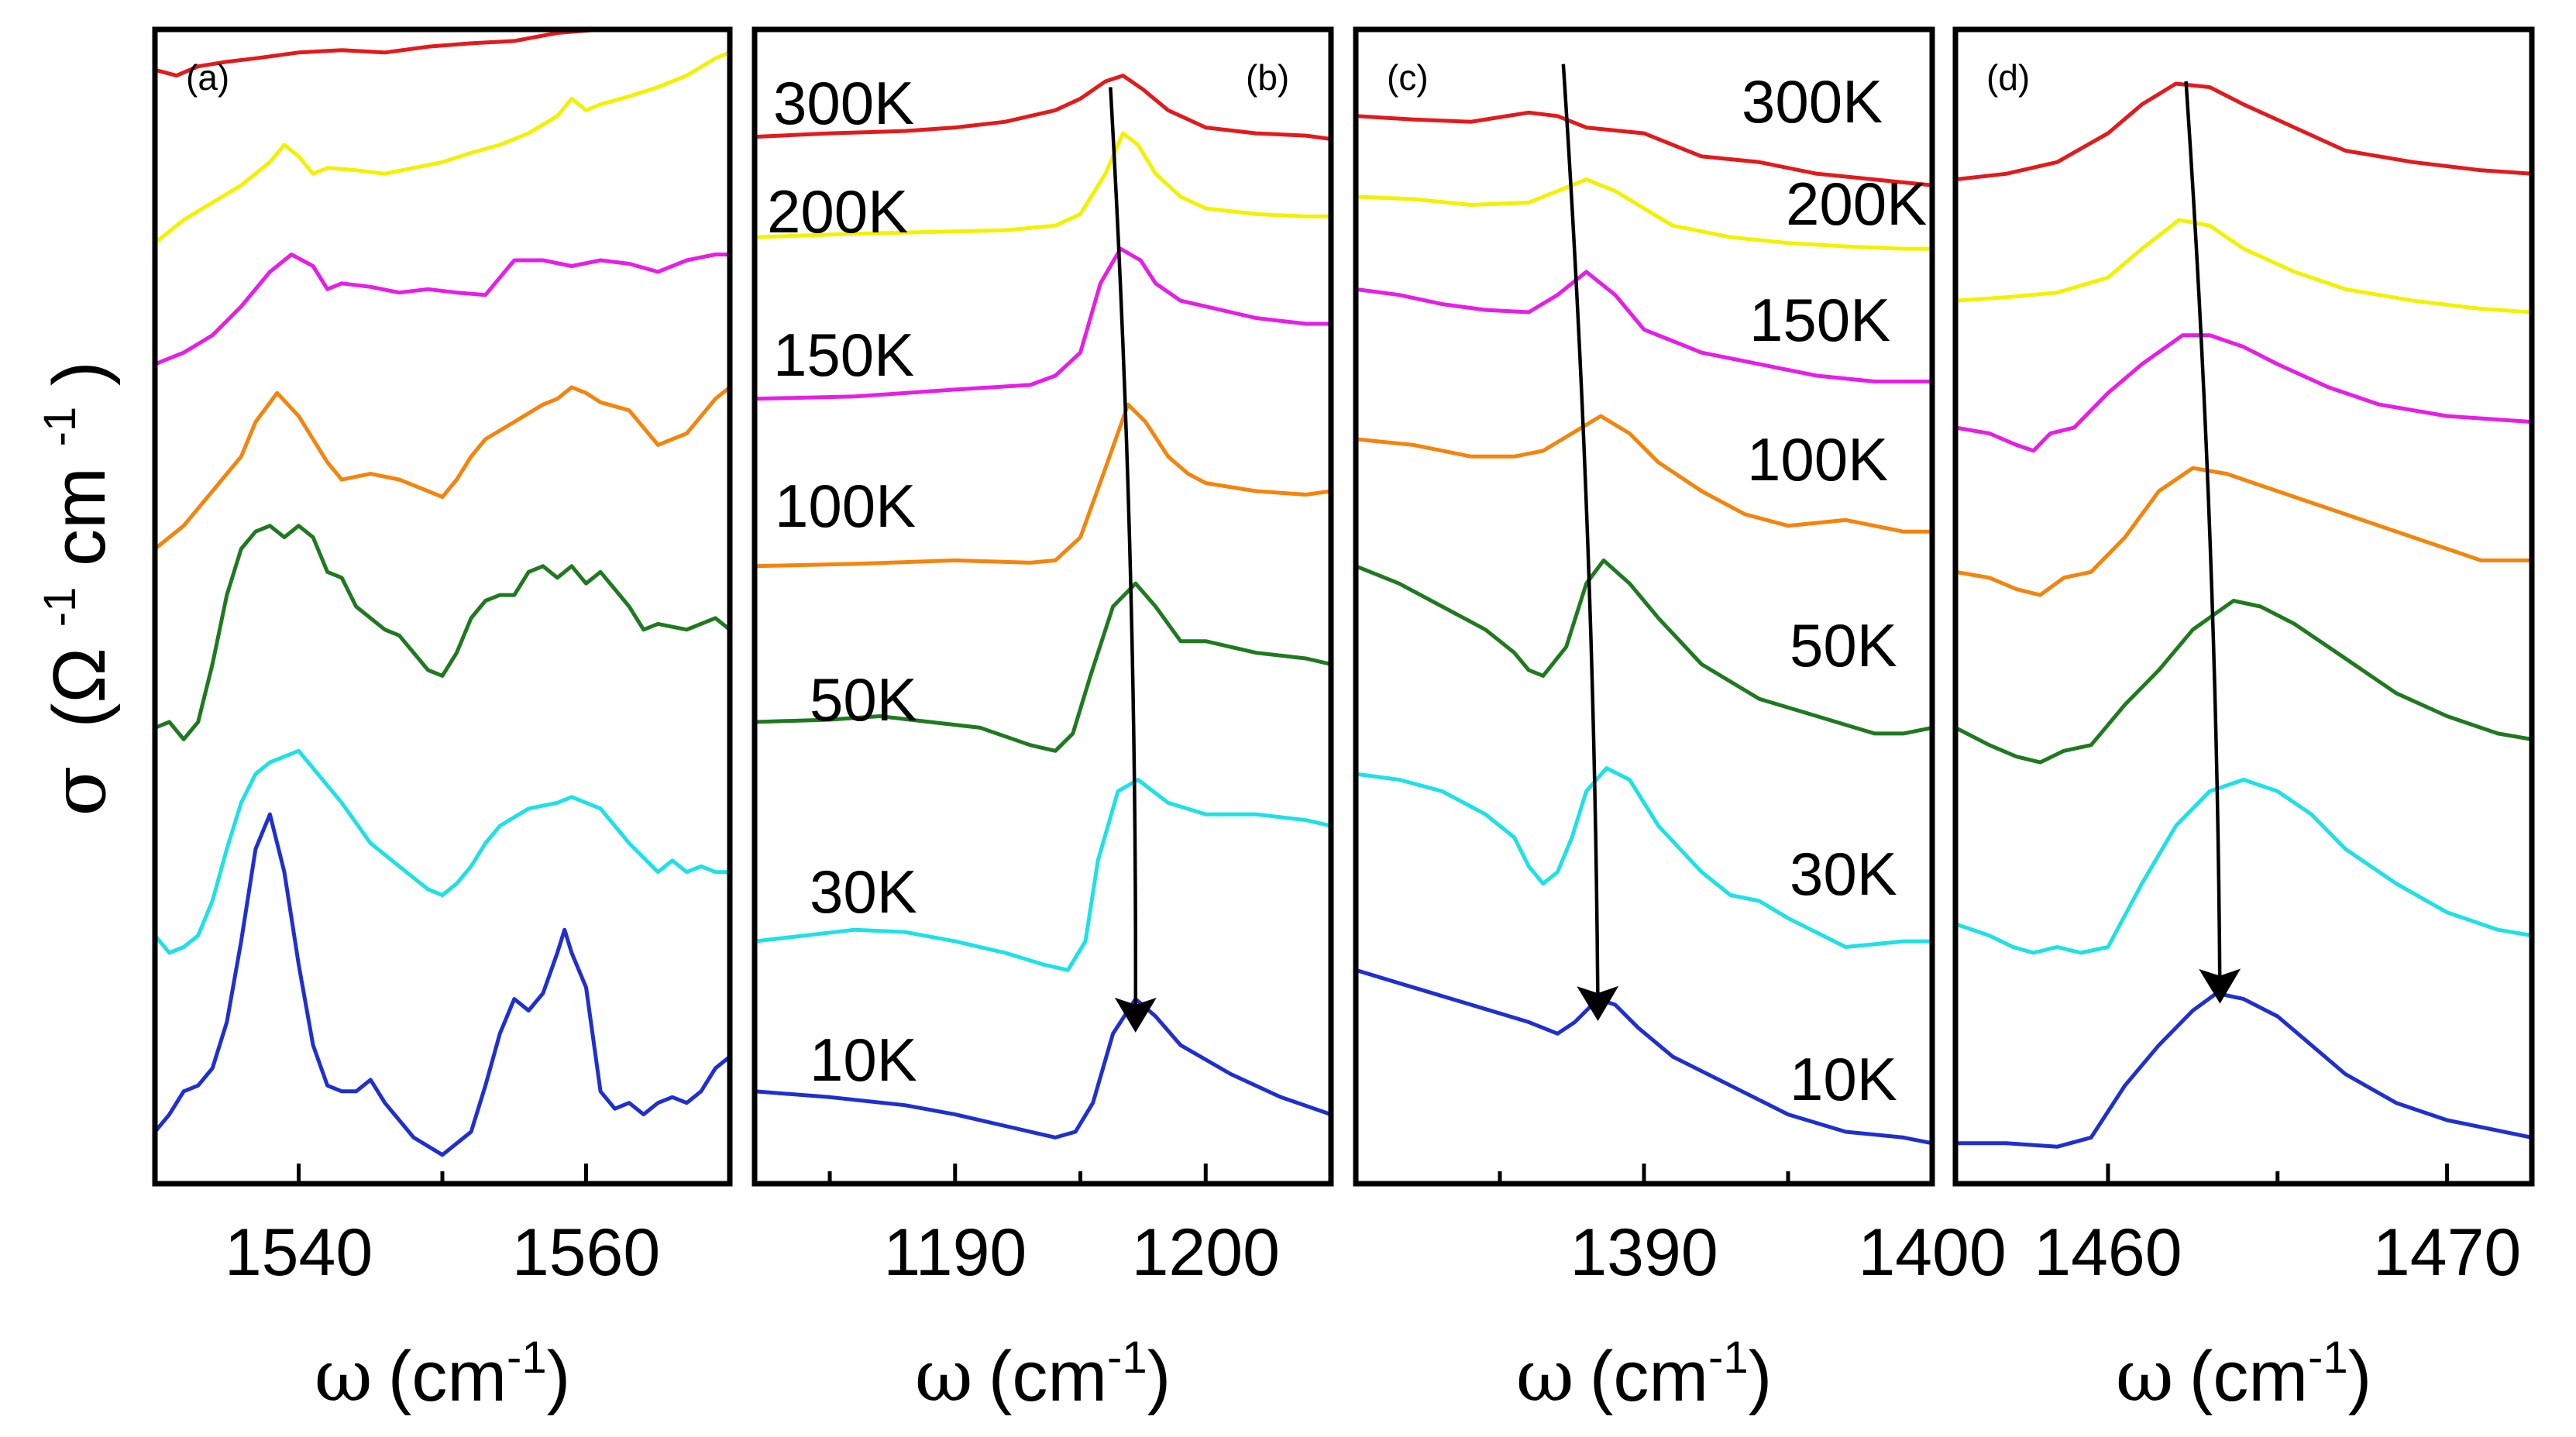 The height and width of the screenshot is (1437, 2576). I want to click on tick-label: 1190, so click(955, 1252).